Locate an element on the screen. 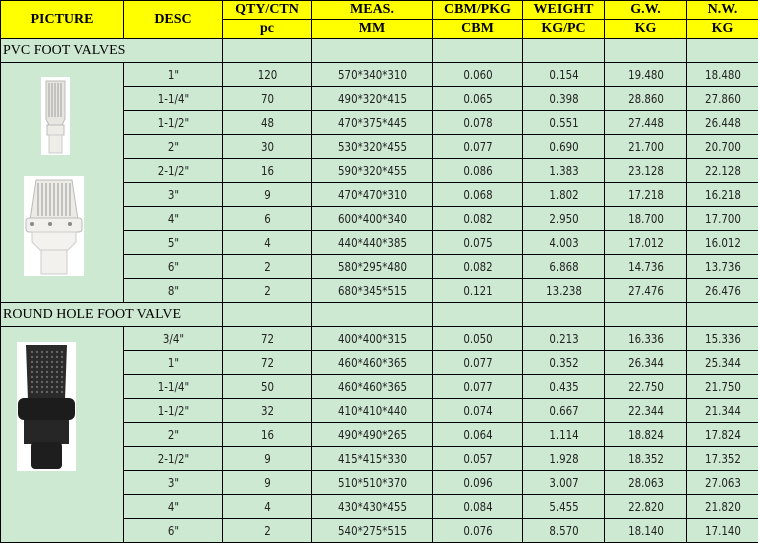  cell-desc: 1-1/2" is located at coordinates (172, 411).